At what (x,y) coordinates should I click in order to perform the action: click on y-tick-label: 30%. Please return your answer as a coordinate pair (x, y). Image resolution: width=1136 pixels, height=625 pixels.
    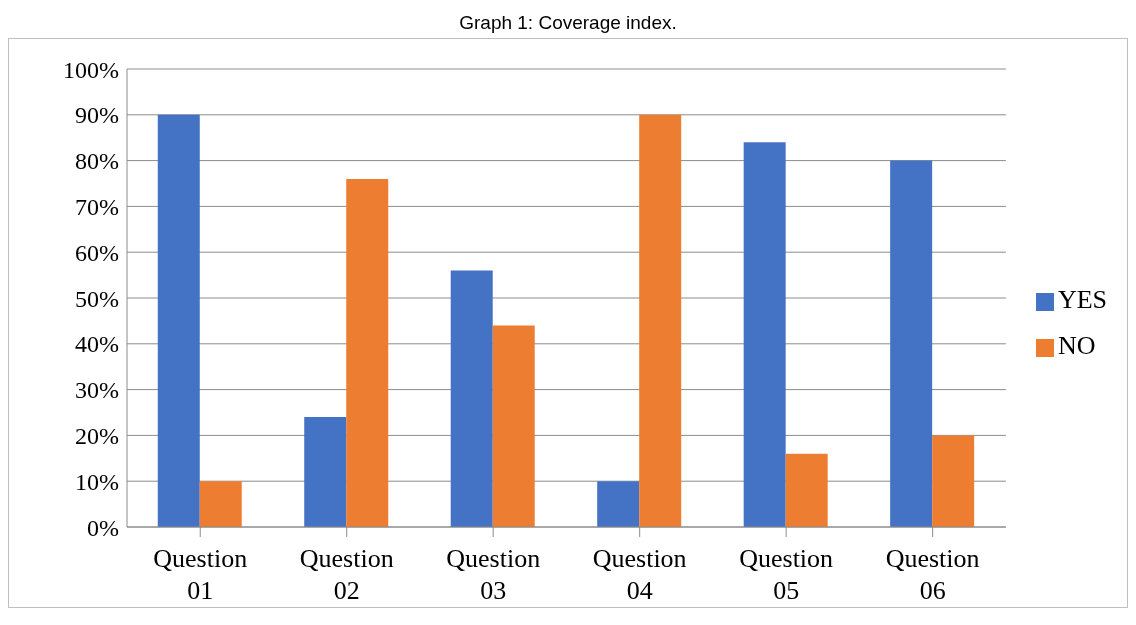
    Looking at the image, I should click on (97, 390).